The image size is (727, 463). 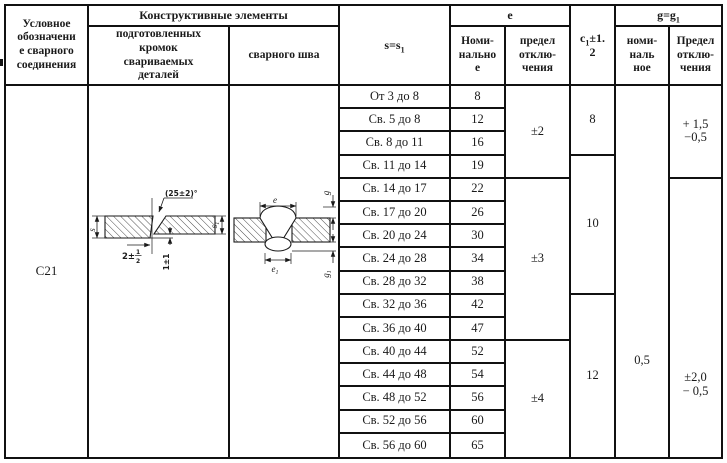 What do you see at coordinates (511, 16) in the screenshot?
I see `header-cell-e: e` at bounding box center [511, 16].